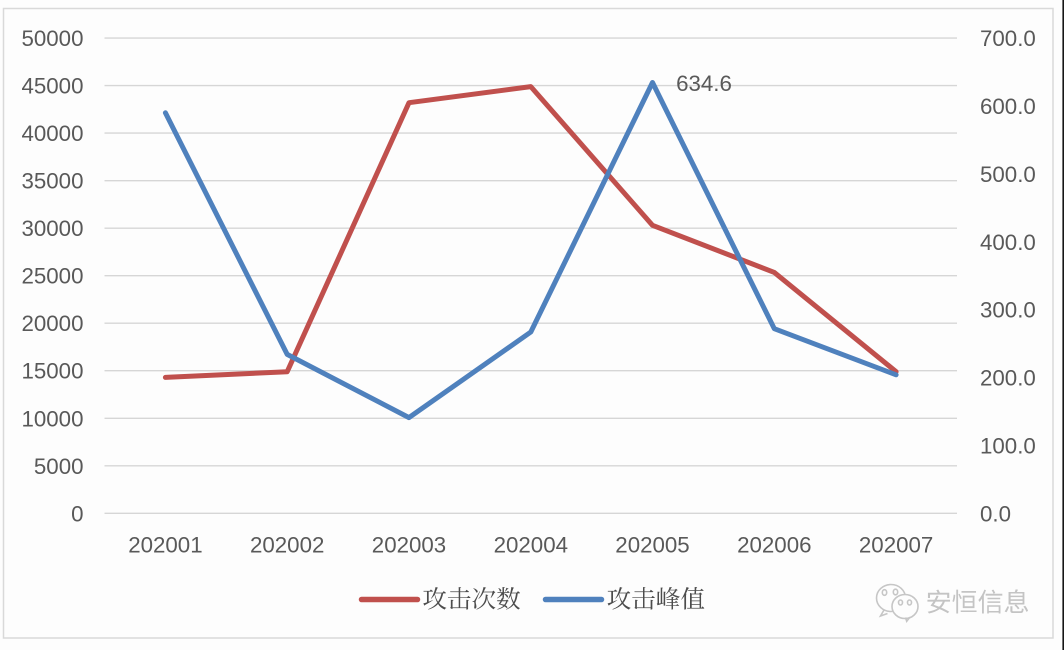 Image resolution: width=1064 pixels, height=650 pixels. I want to click on svg-text: 202007, so click(896, 545).